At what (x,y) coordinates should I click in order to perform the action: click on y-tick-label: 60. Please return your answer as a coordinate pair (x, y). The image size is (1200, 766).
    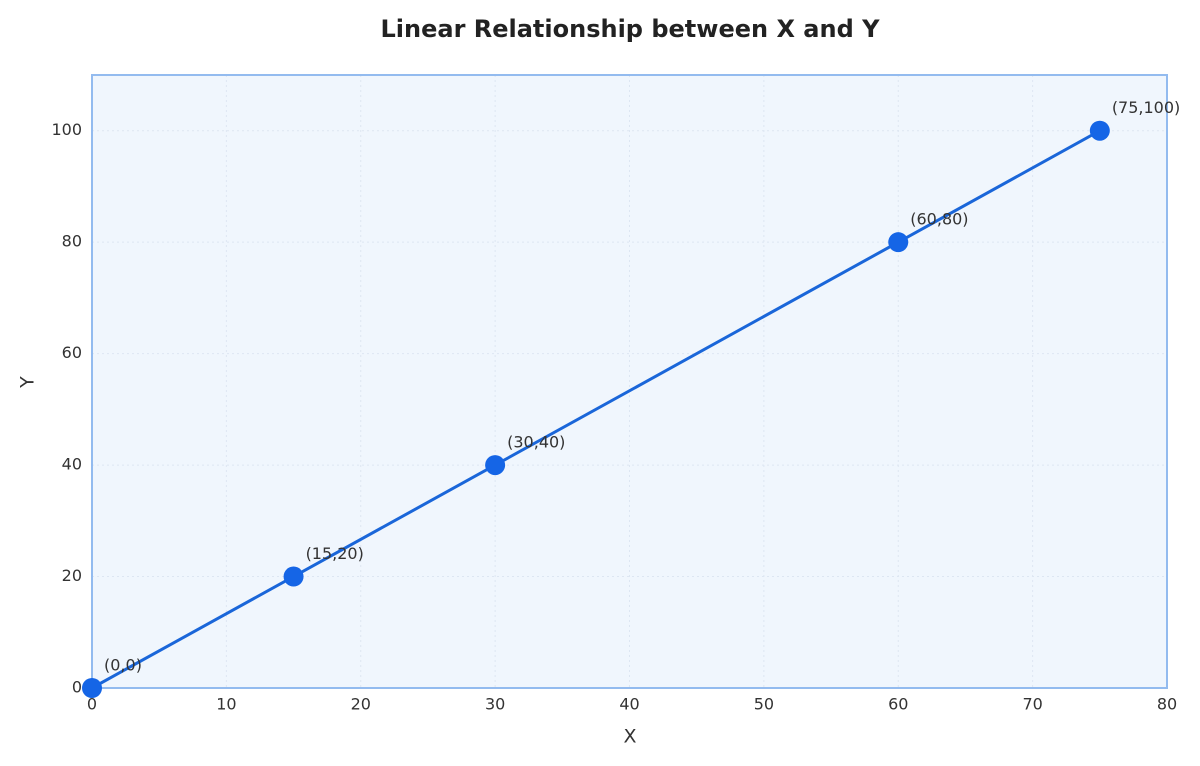
    Looking at the image, I should click on (72, 352).